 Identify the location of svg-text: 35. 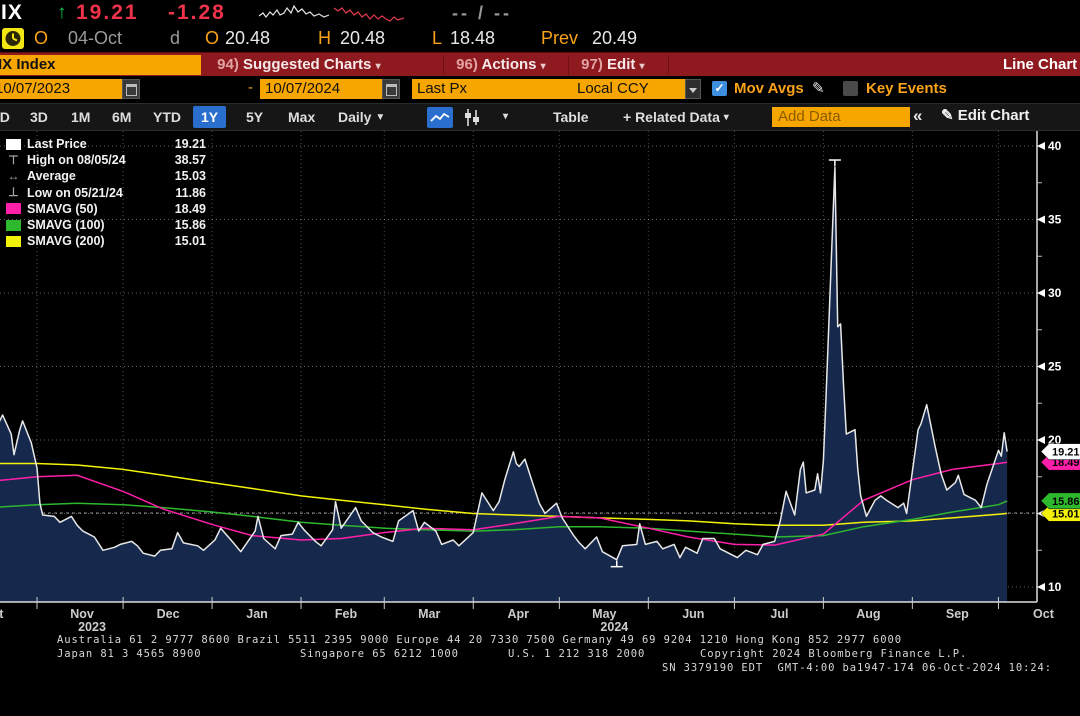
(1055, 220).